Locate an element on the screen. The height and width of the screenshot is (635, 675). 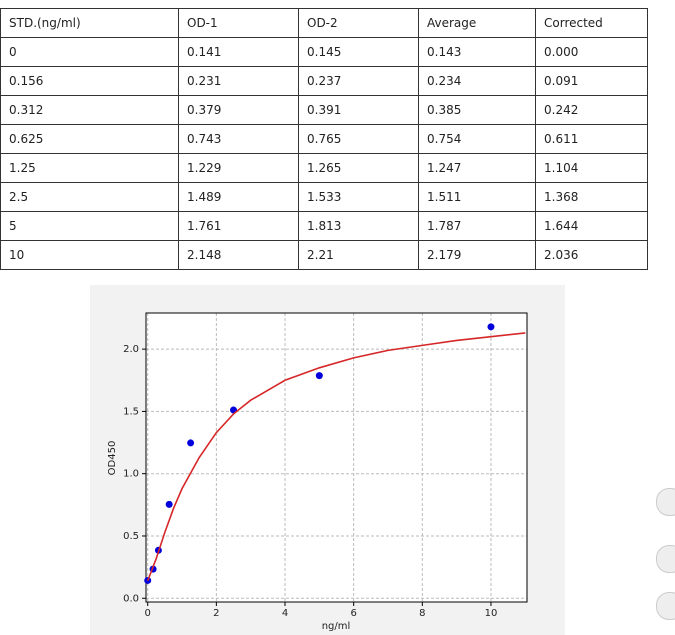
table-row: 1.25 1.229 1.265 1.247 1.104 is located at coordinates (324, 168).